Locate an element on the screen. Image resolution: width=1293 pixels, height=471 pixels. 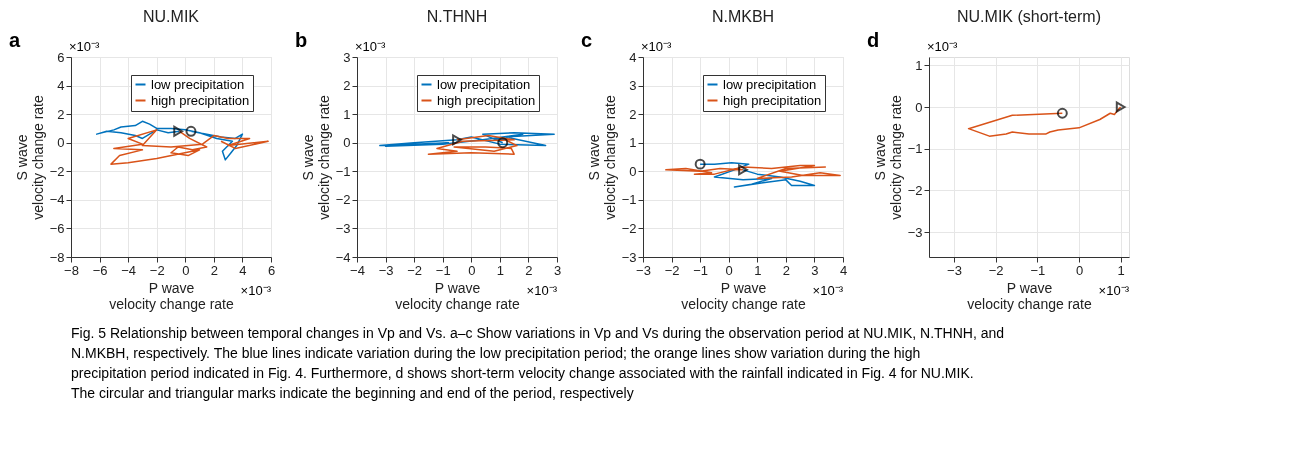
x-tick-label: 6 is located at coordinates (271, 270).